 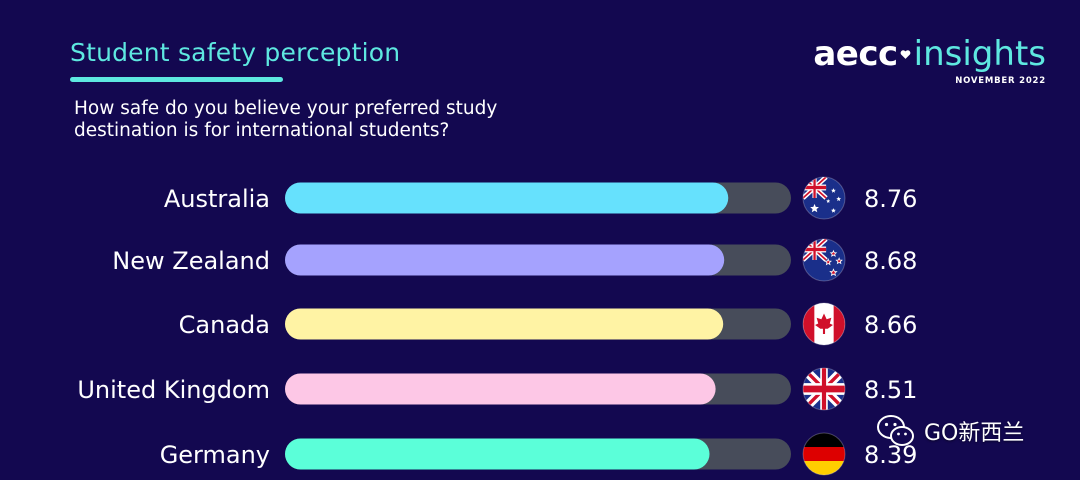 I want to click on wechat-icon, so click(x=895, y=430).